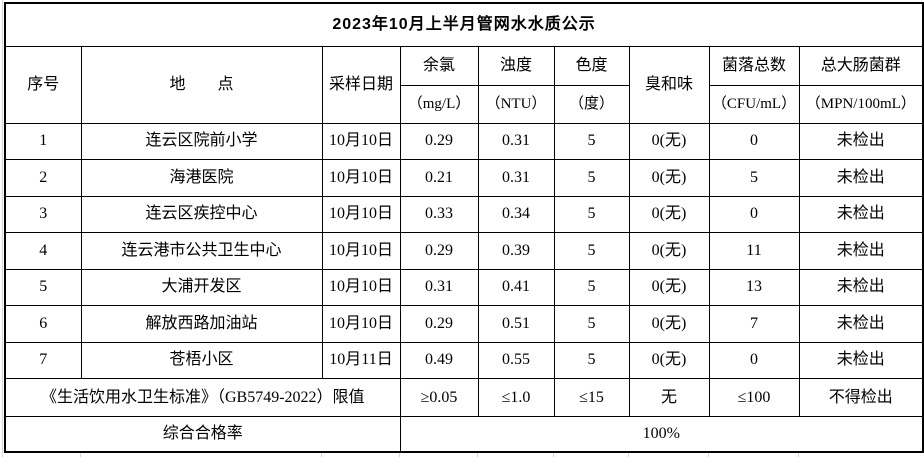 Image resolution: width=924 pixels, height=457 pixels. I want to click on cell-index: 2, so click(43, 178).